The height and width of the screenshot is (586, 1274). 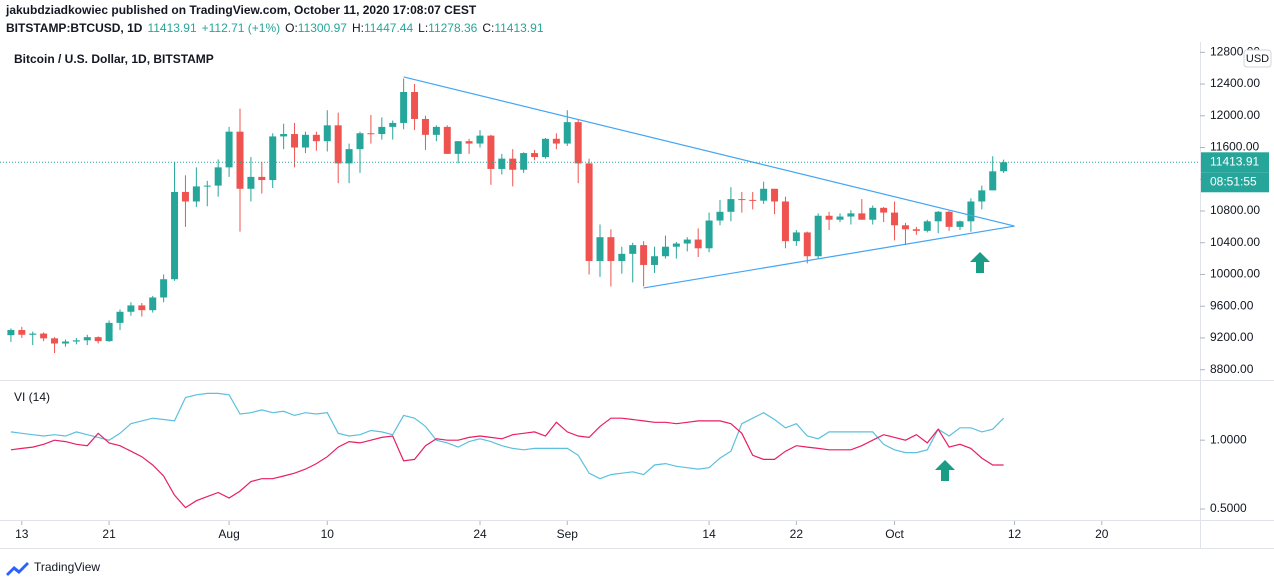 I want to click on header-text: 11413.91, so click(x=171, y=28).